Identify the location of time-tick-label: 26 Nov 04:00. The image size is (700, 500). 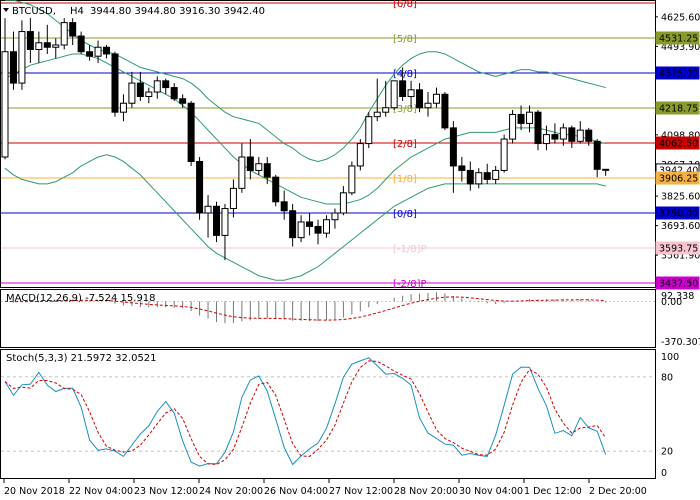
(296, 491).